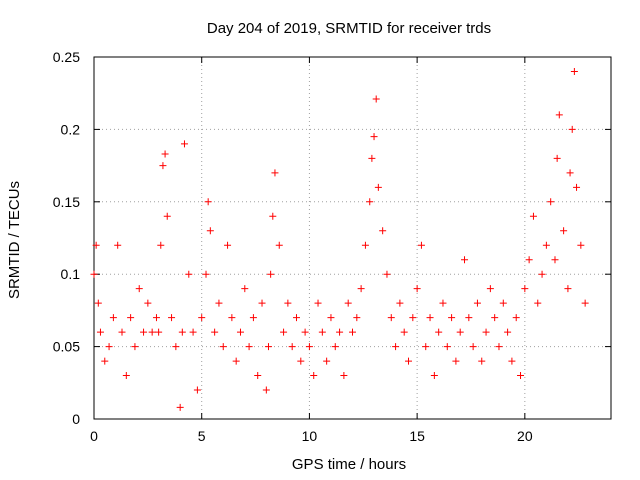  What do you see at coordinates (310, 436) in the screenshot?
I see `x-tick-label: 10` at bounding box center [310, 436].